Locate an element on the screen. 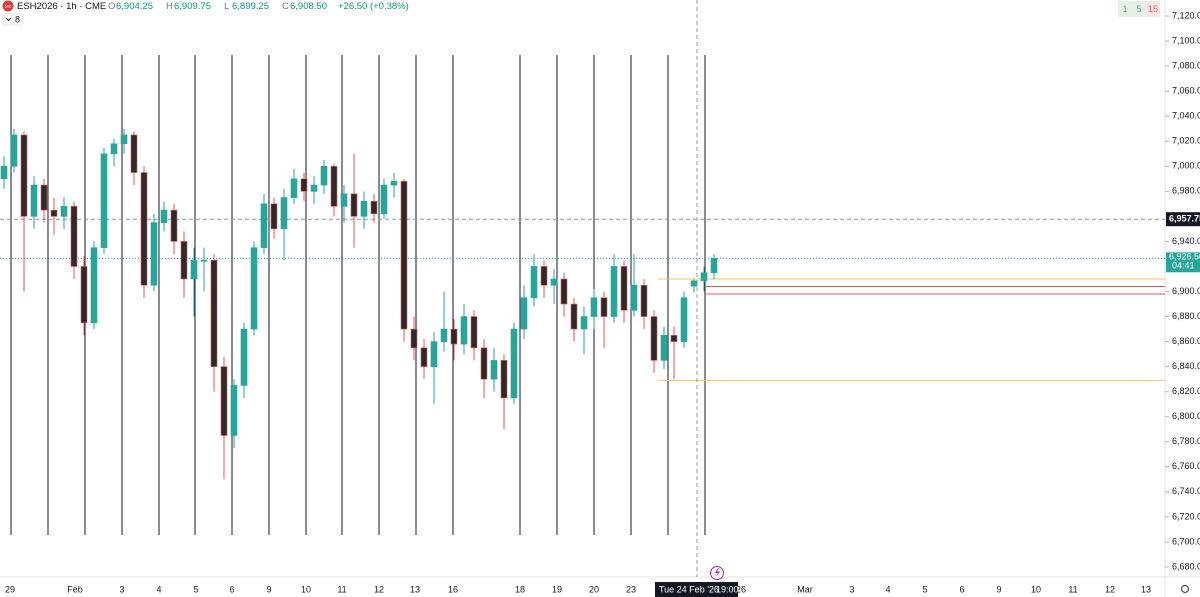  marker-price-label: 6,957.75 is located at coordinates (1184, 219).